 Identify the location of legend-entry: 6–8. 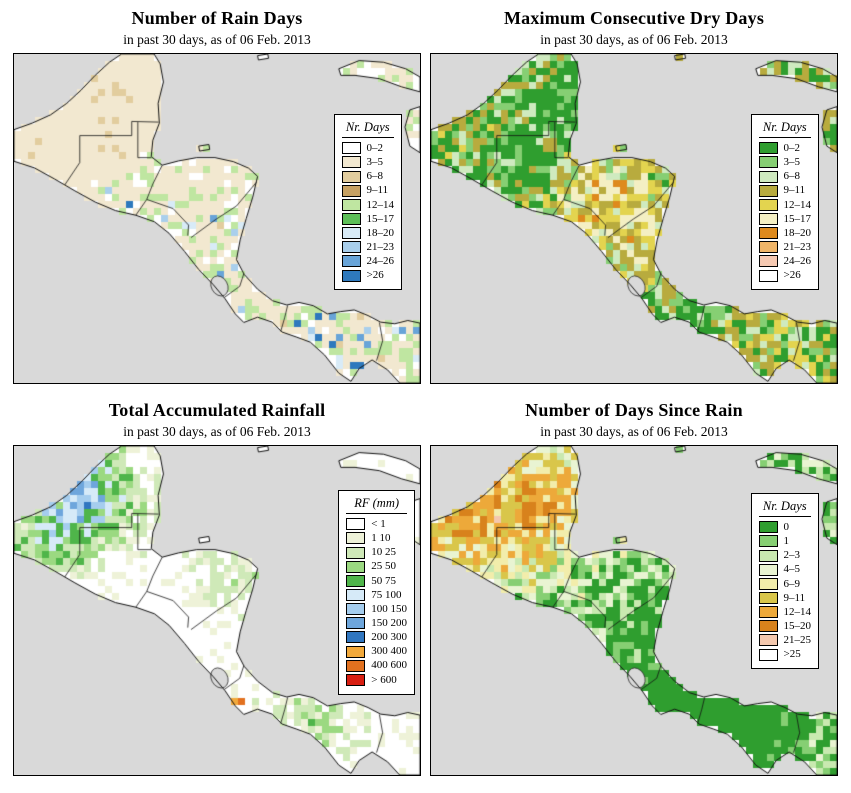
(368, 176).